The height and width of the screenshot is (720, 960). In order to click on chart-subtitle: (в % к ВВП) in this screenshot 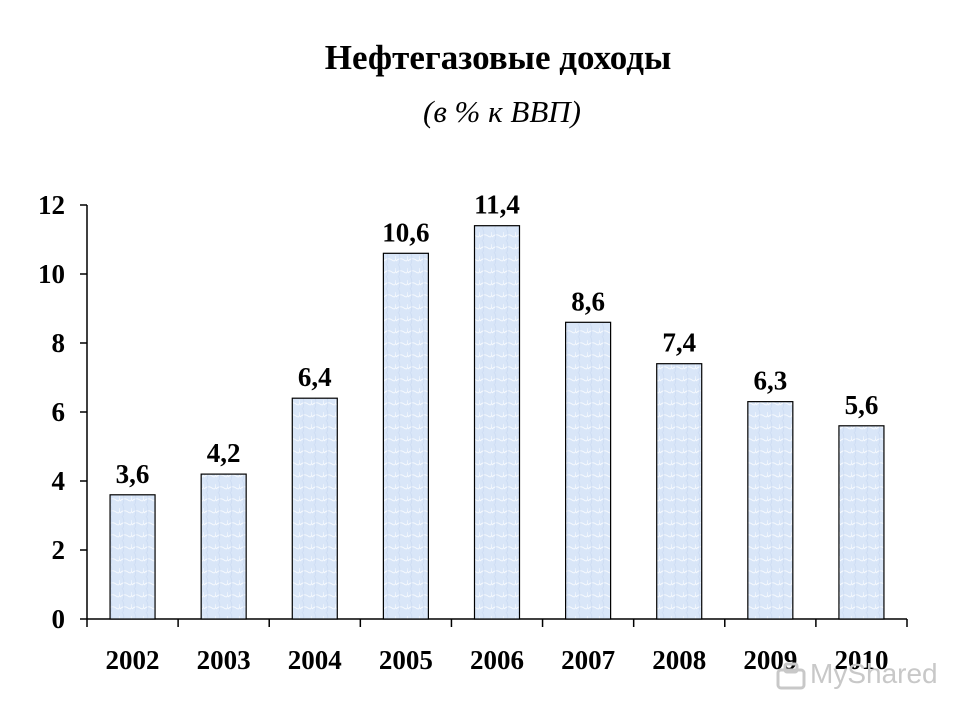, I will do `click(502, 111)`.